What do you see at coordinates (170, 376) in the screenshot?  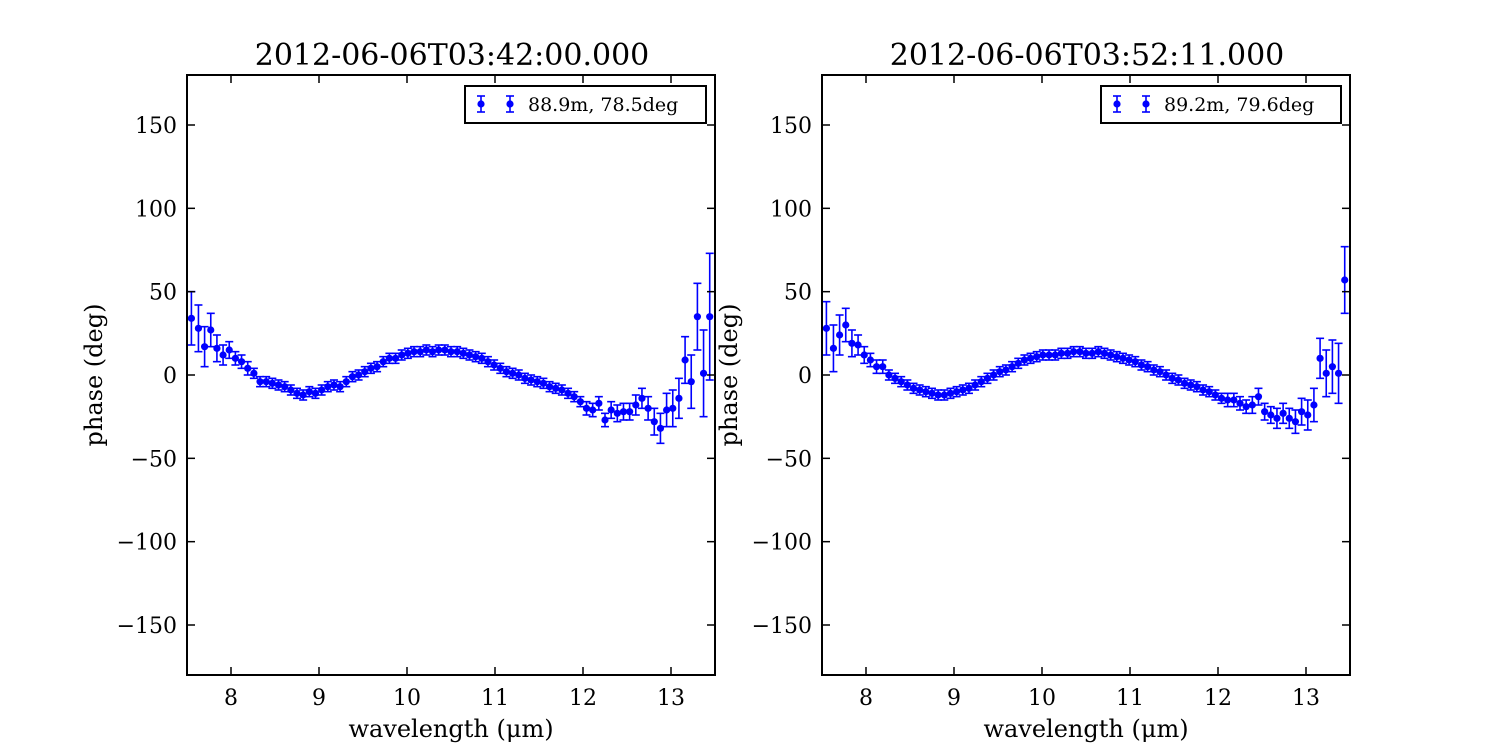 I see `y-tick-label: 0` at bounding box center [170, 376].